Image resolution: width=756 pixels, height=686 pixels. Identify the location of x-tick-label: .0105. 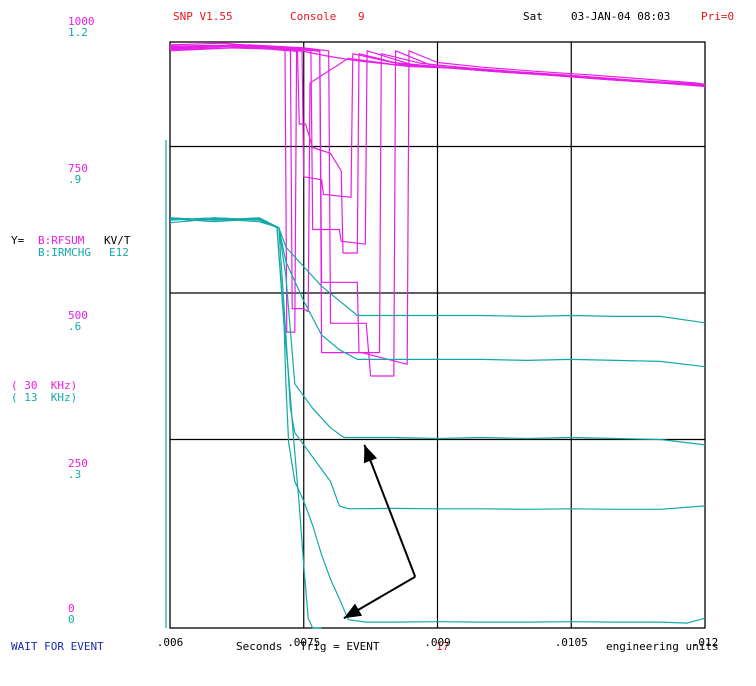
(571, 642).